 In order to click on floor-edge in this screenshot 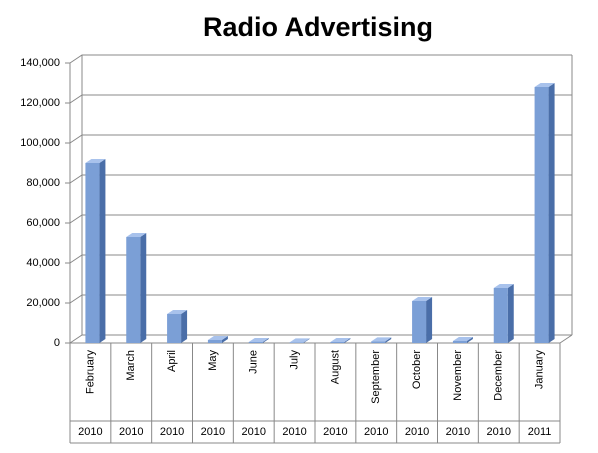, I will do `click(566, 339)`.